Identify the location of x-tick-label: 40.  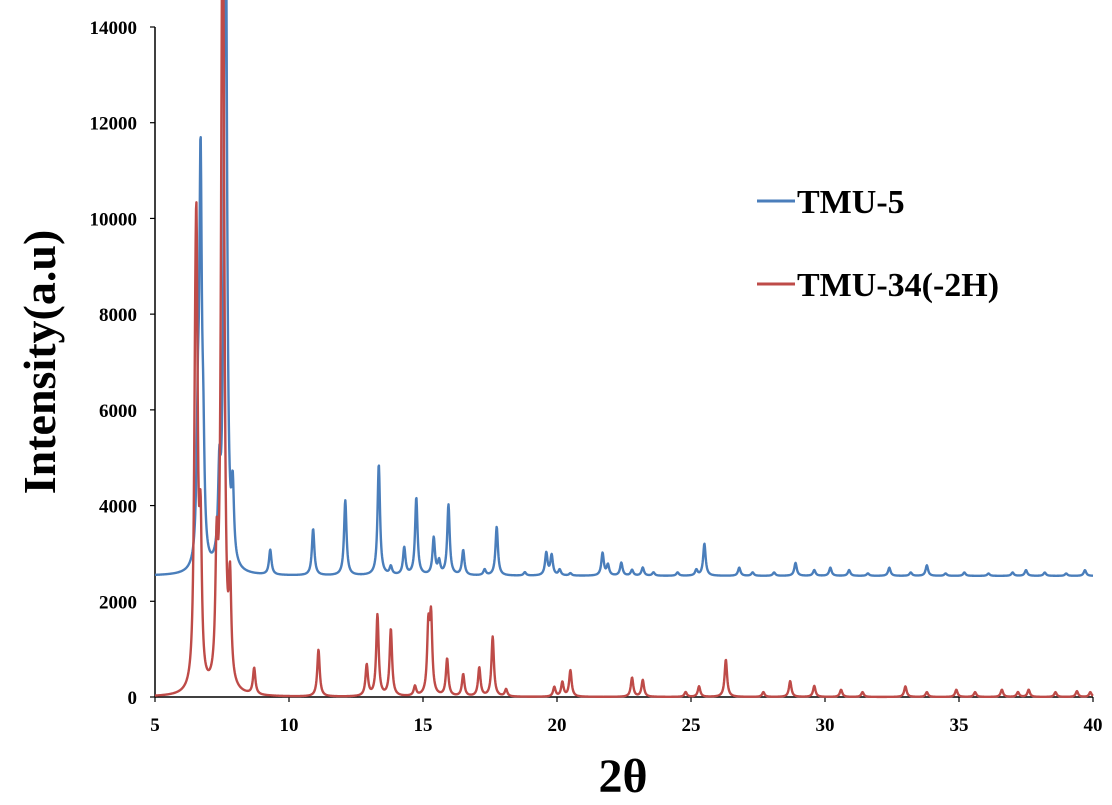
(1093, 725).